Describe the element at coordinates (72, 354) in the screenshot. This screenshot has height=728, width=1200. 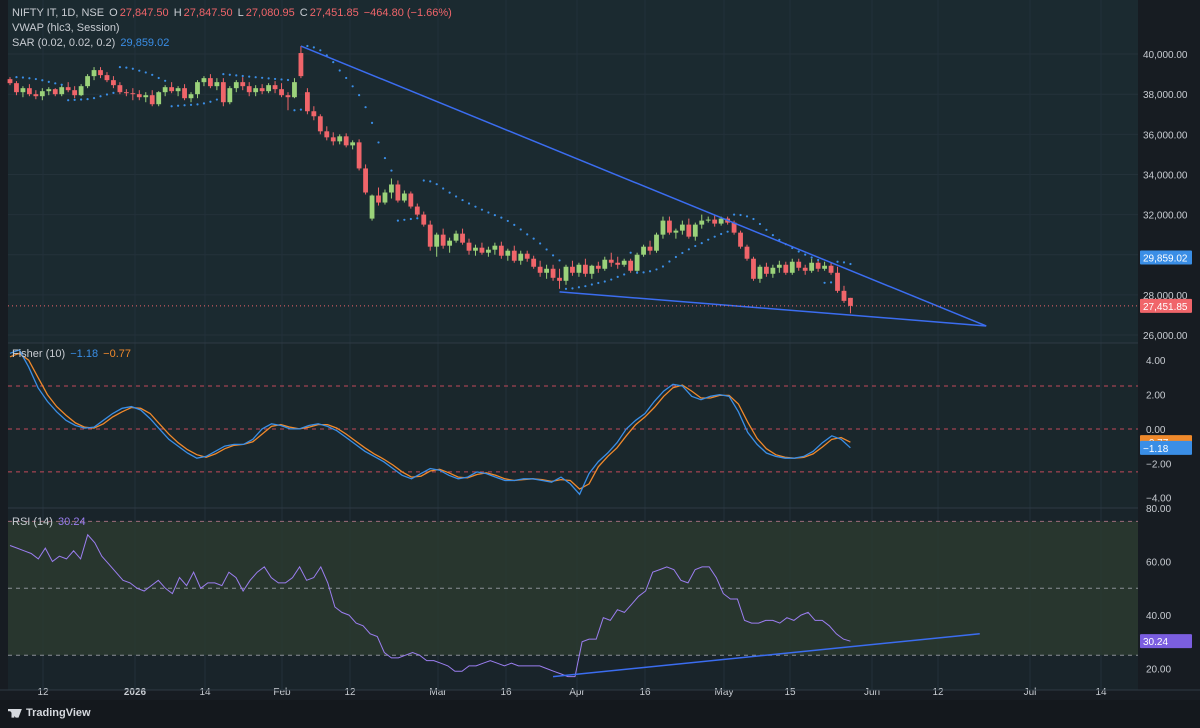
I see `fisher-legend: Fisher (10) −1.18 −0.77` at that location.